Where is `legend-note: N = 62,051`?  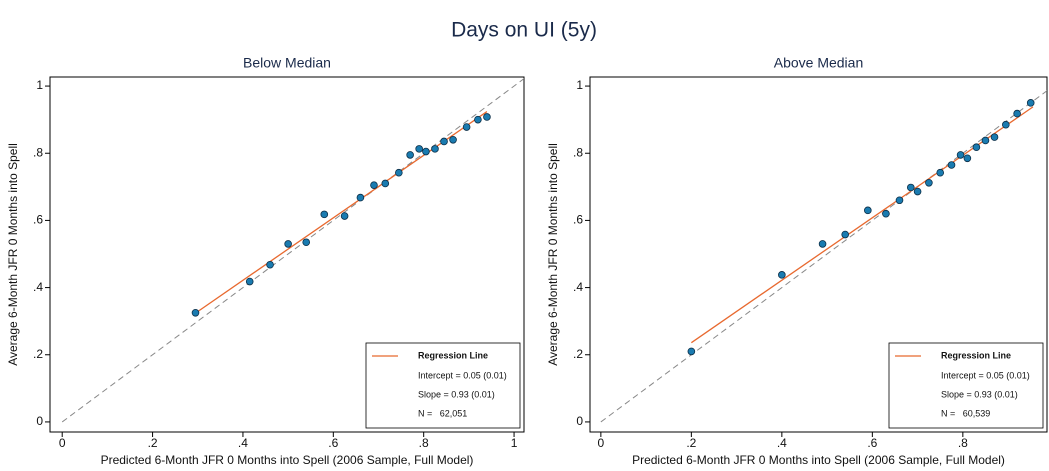 legend-note: N = 62,051 is located at coordinates (442, 413).